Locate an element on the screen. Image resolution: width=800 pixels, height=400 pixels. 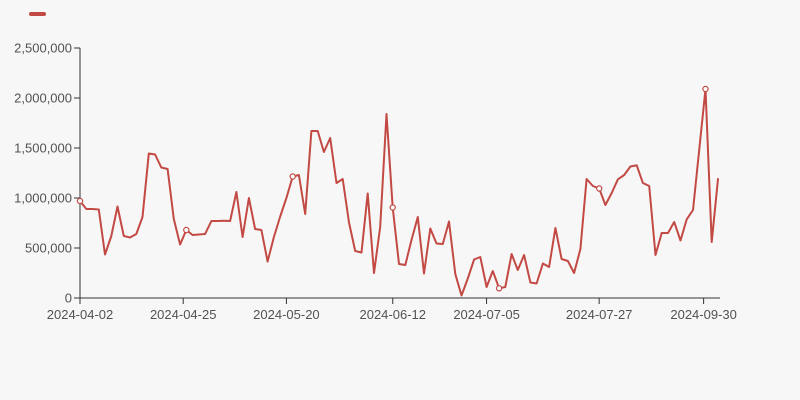
x-axis-label: 2024-05-20 is located at coordinates (286, 314).